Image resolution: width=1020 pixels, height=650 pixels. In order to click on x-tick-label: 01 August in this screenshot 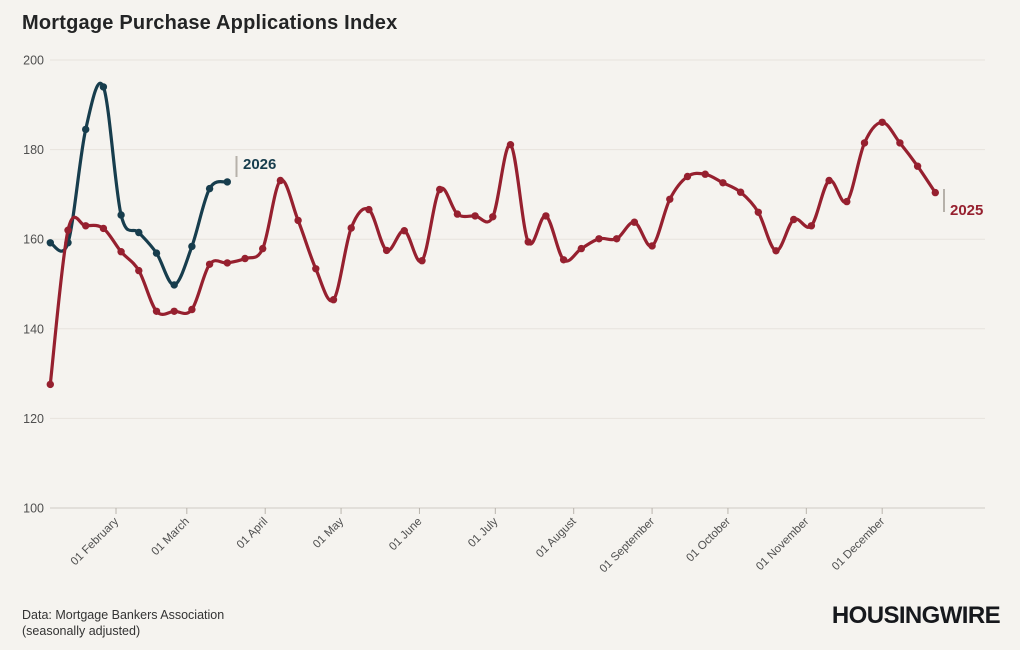, I will do `click(556, 537)`.